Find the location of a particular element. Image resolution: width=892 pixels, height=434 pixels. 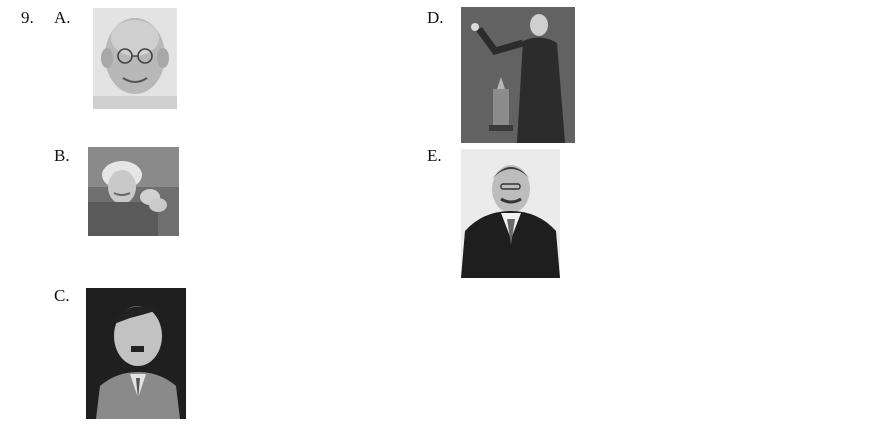

portrait-photo-a is located at coordinates (135, 58).